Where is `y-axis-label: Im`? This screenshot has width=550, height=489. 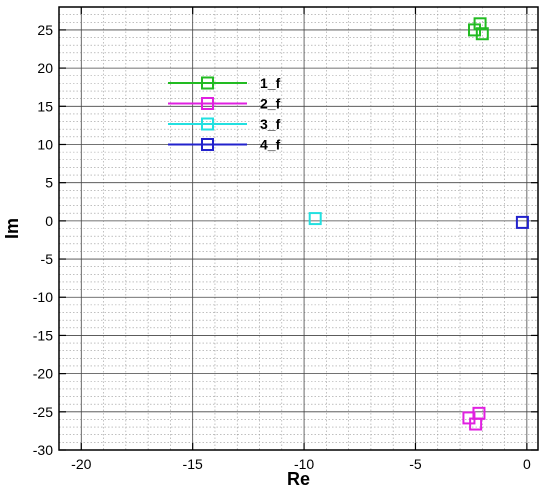
y-axis-label: Im is located at coordinates (12, 228).